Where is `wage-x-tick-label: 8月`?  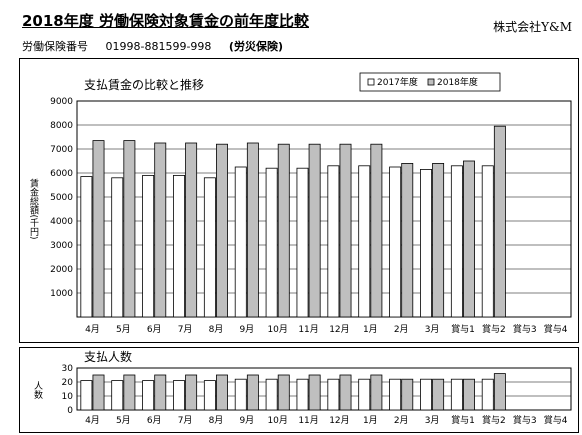 wage-x-tick-label: 8月 is located at coordinates (216, 329).